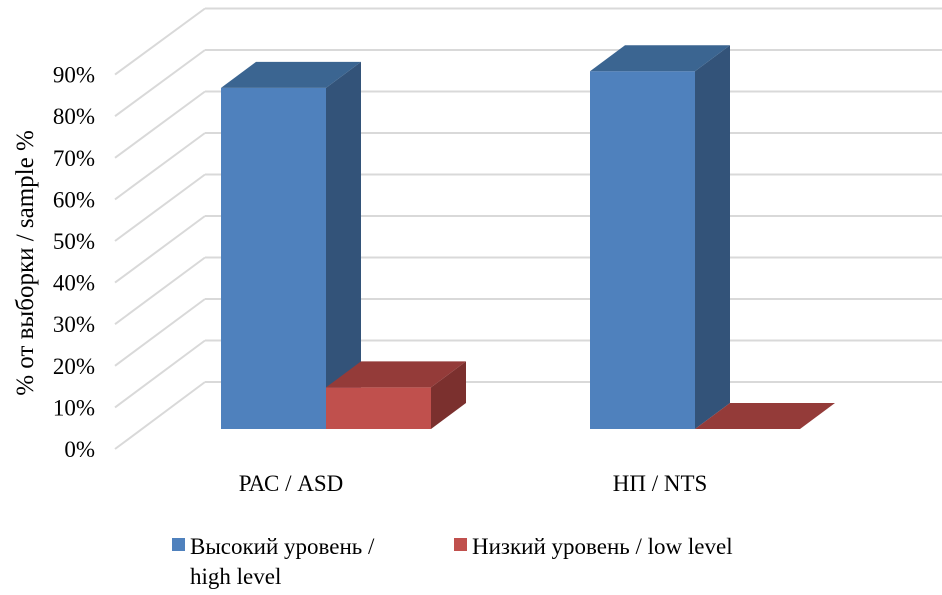 The width and height of the screenshot is (942, 595). What do you see at coordinates (74, 241) in the screenshot?
I see `y-tick-label: 50%` at bounding box center [74, 241].